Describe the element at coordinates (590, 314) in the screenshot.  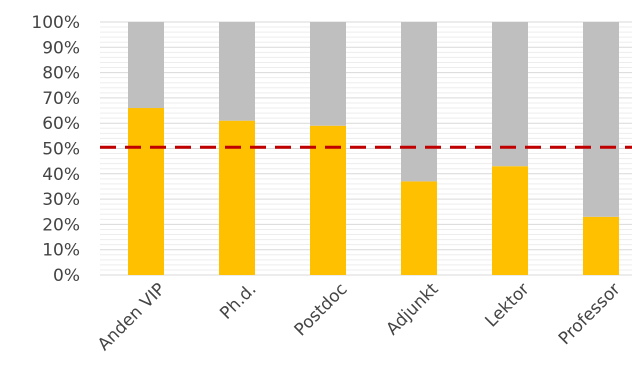
I see `x-category-label: Professor` at that location.